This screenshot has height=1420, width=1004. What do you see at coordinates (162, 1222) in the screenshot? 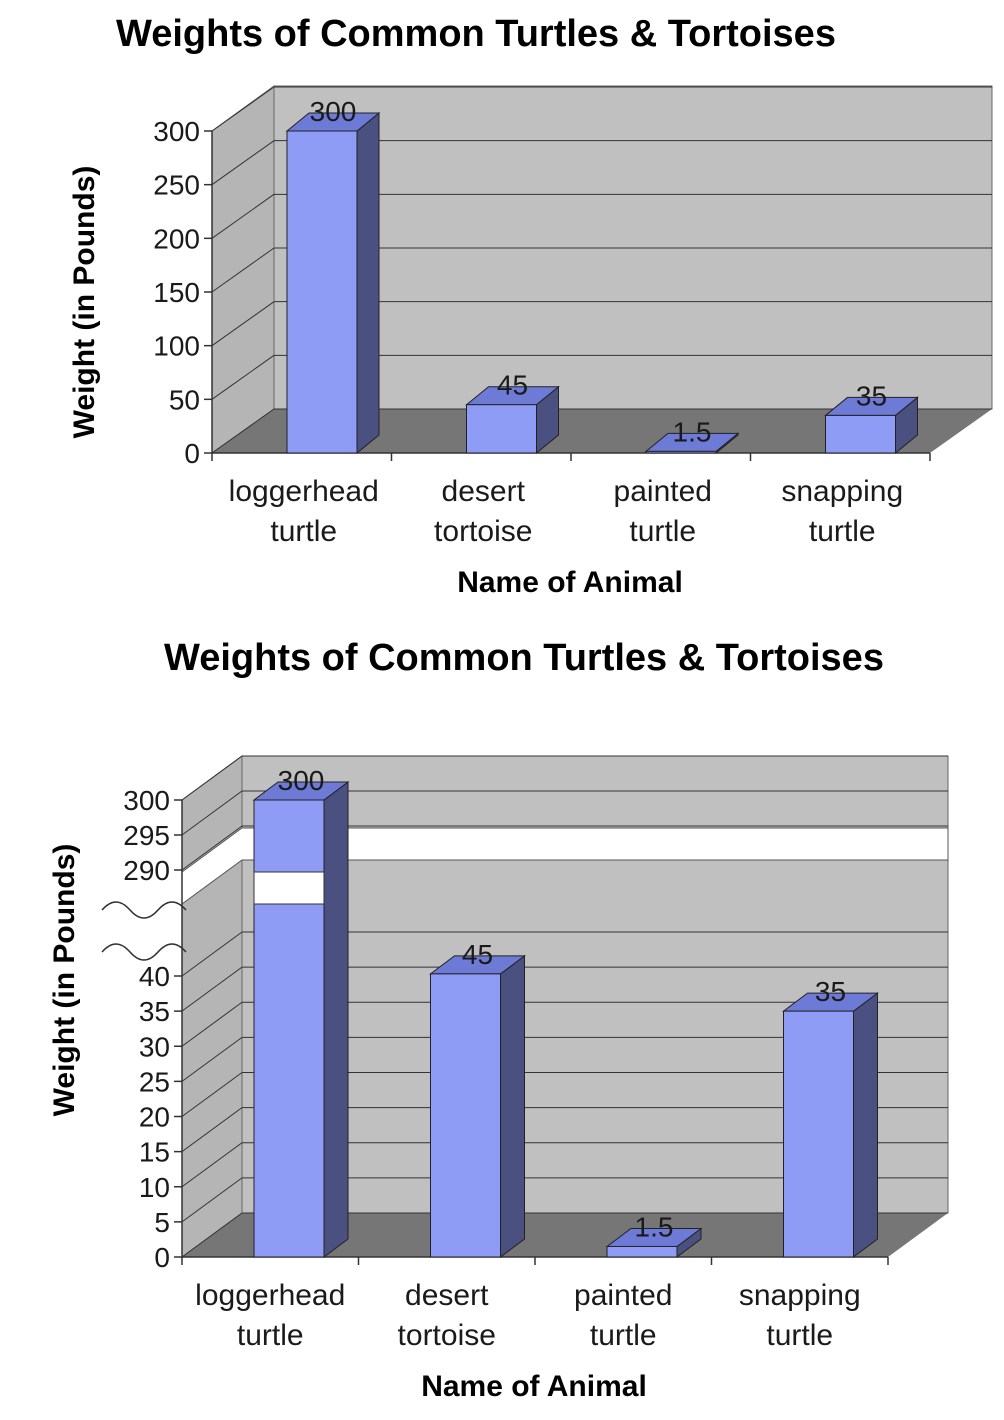
I see `y-tick-label: 5` at bounding box center [162, 1222].